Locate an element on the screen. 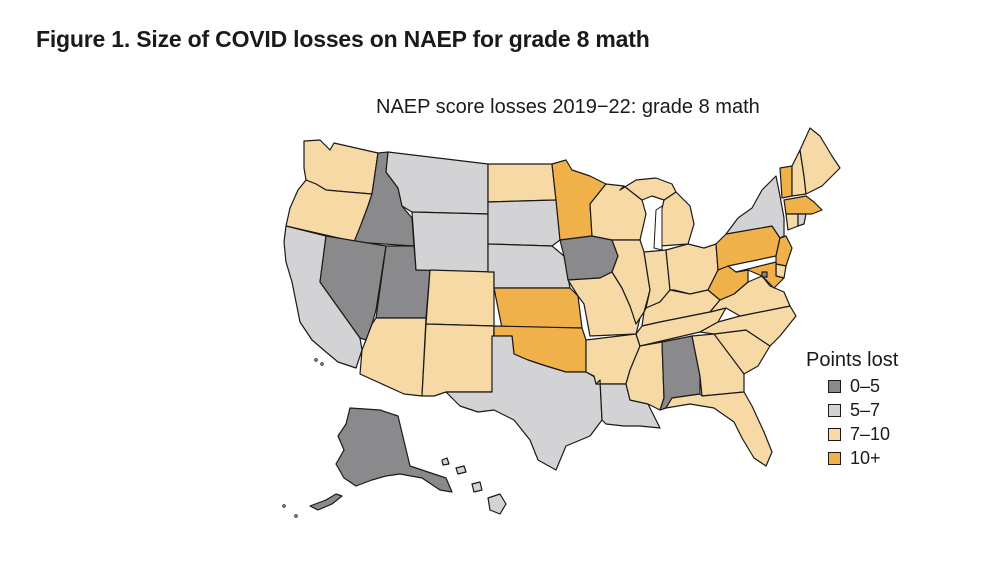 The image size is (986, 564). legend-item-5-7: 5–7 is located at coordinates (852, 410).